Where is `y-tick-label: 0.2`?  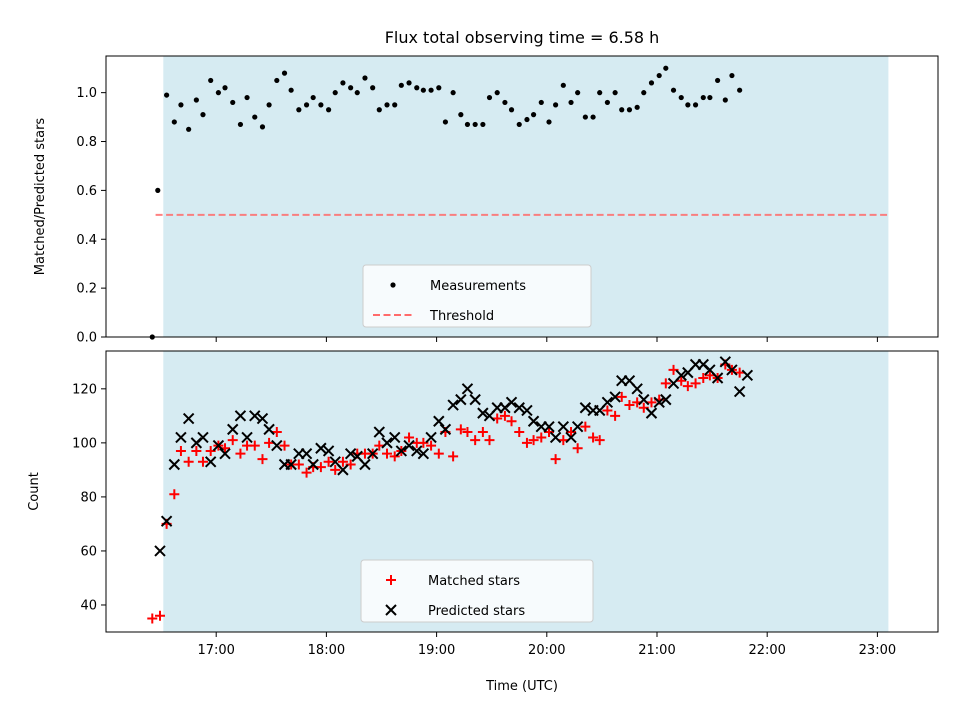 y-tick-label: 0.2 is located at coordinates (86, 289).